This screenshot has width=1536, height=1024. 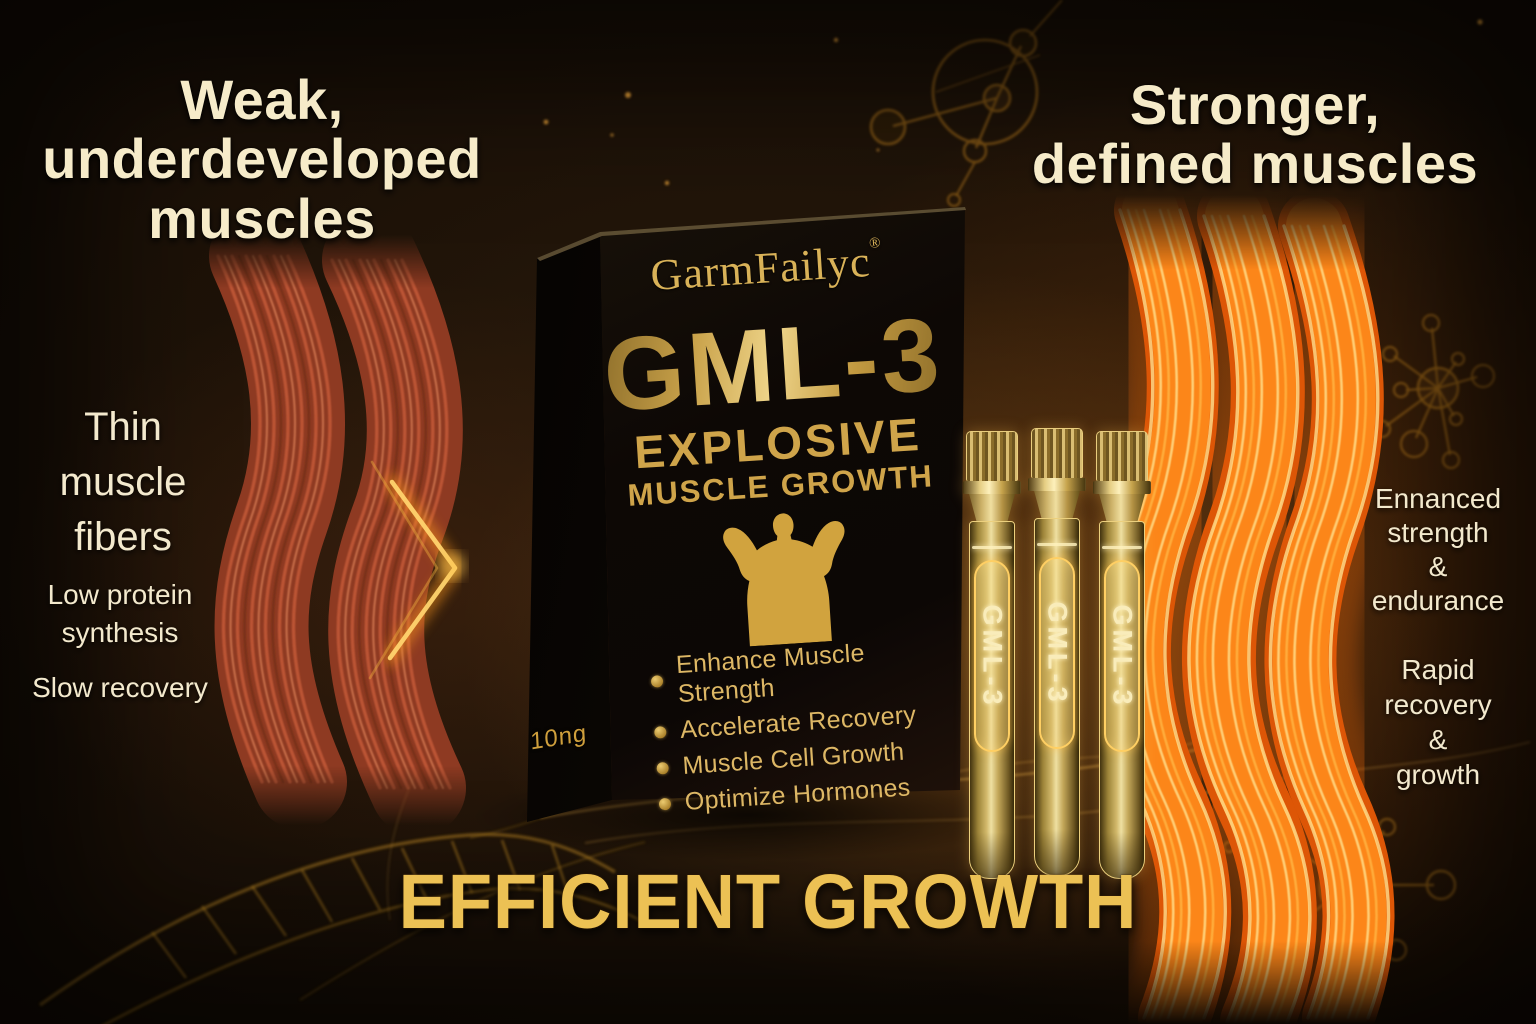 What do you see at coordinates (765, 267) in the screenshot?
I see `brand-name: GarmFailyc®` at bounding box center [765, 267].